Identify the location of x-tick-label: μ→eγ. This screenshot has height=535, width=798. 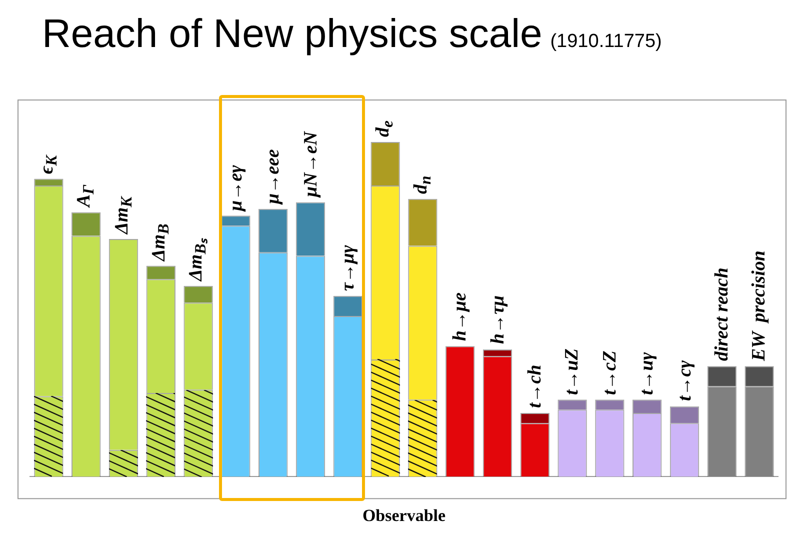
(235, 187).